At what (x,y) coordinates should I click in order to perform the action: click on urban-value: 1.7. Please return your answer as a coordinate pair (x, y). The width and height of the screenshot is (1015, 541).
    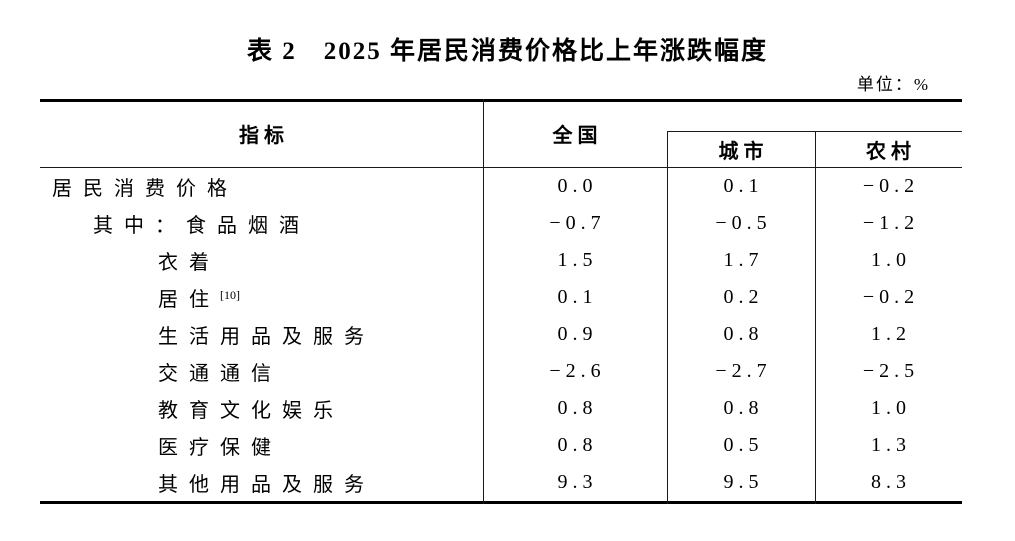
    Looking at the image, I should click on (743, 260).